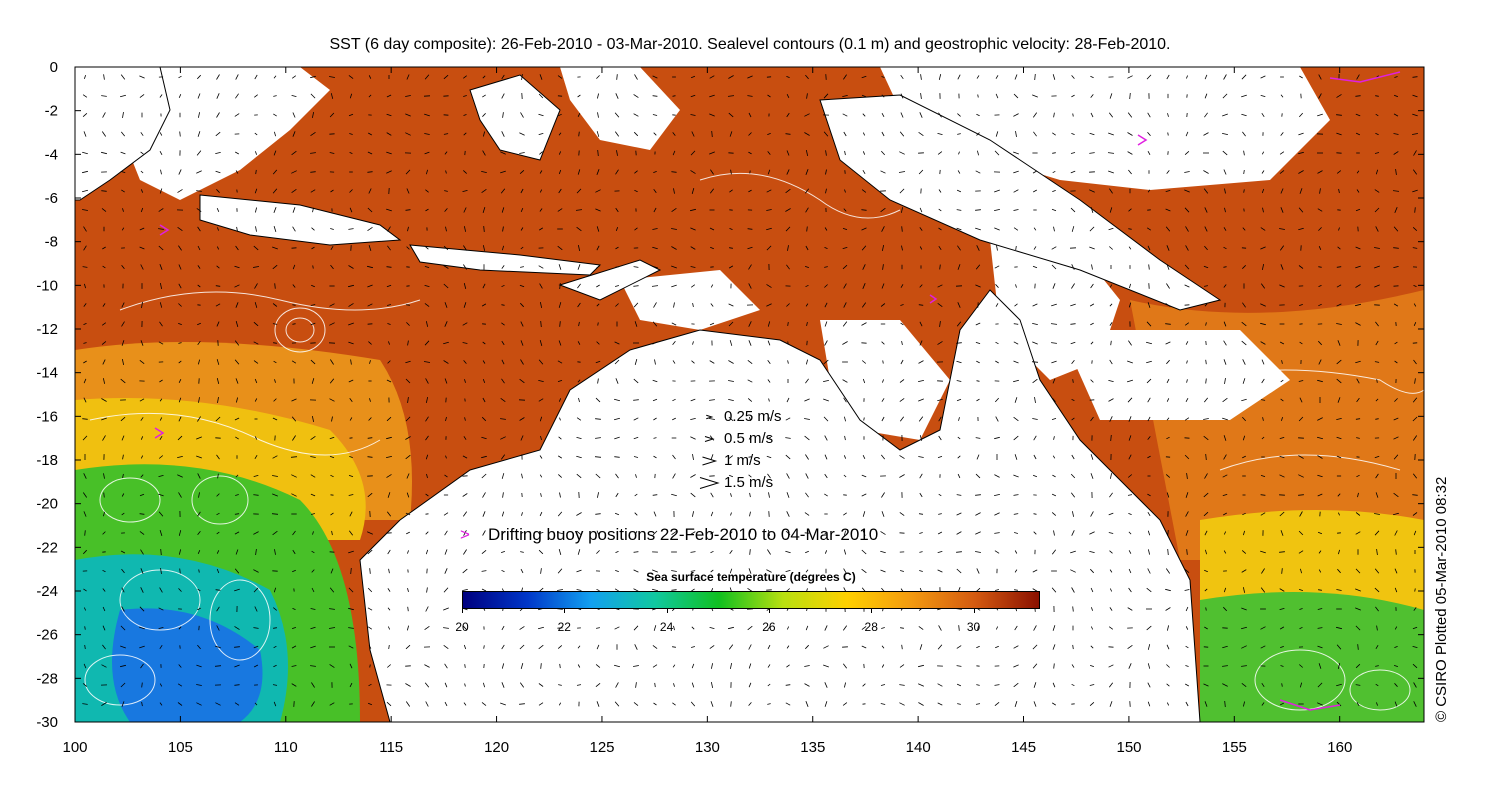 This screenshot has width=1500, height=790. I want to click on velocity-arrow-icon, so click(710, 417).